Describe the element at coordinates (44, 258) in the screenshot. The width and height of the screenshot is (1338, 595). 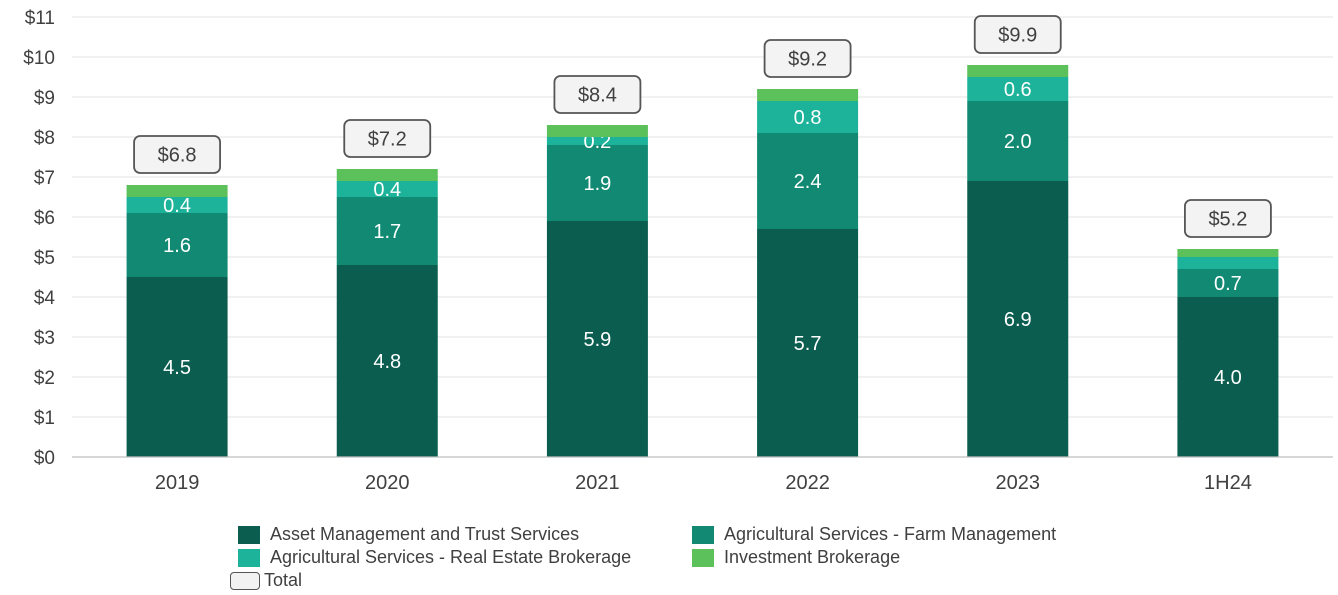
I see `y-tick-label: $5` at that location.